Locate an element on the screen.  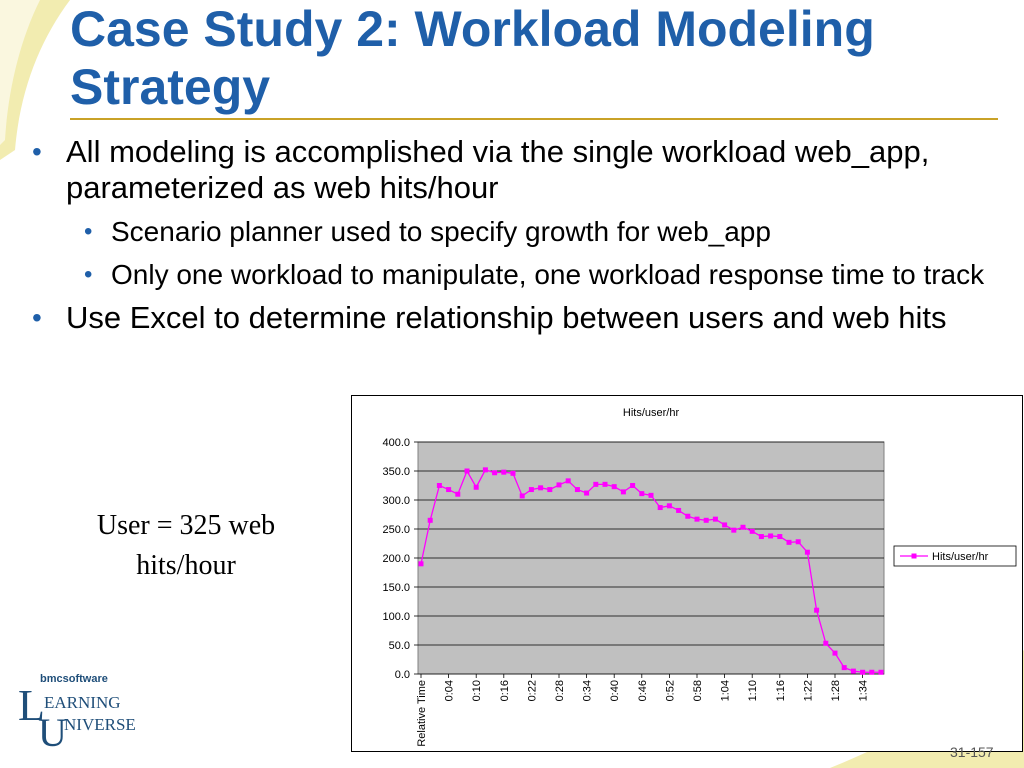
y-tick-label: 50.0 is located at coordinates (399, 646).